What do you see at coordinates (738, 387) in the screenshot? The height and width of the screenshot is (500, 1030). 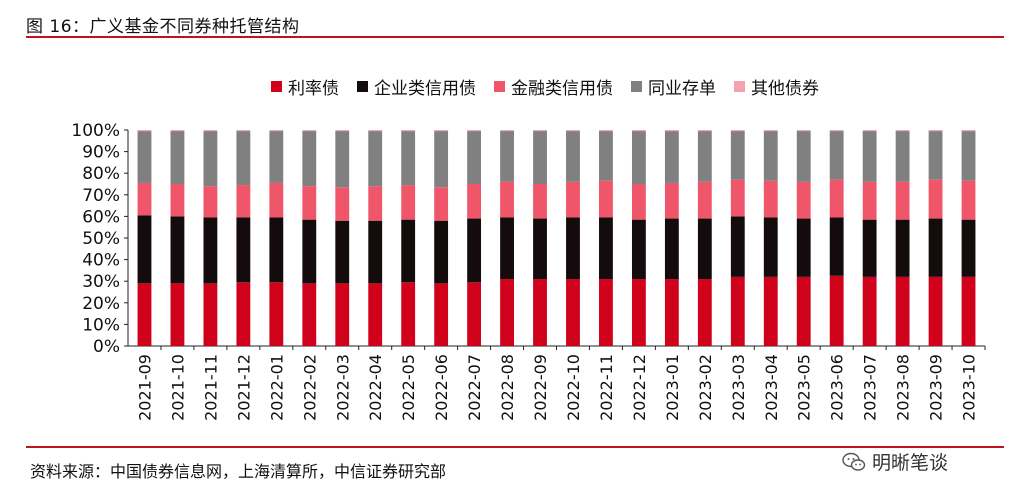 I see `x-tick-label: 2023-03` at bounding box center [738, 387].